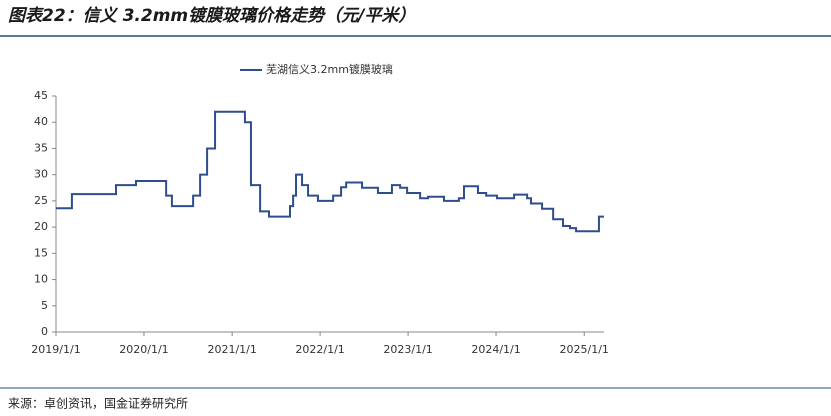 The width and height of the screenshot is (831, 416). I want to click on chart-title: 图表22：信义 3.2mm镀膜玻璃价格走势（元/平米）, so click(211, 16).